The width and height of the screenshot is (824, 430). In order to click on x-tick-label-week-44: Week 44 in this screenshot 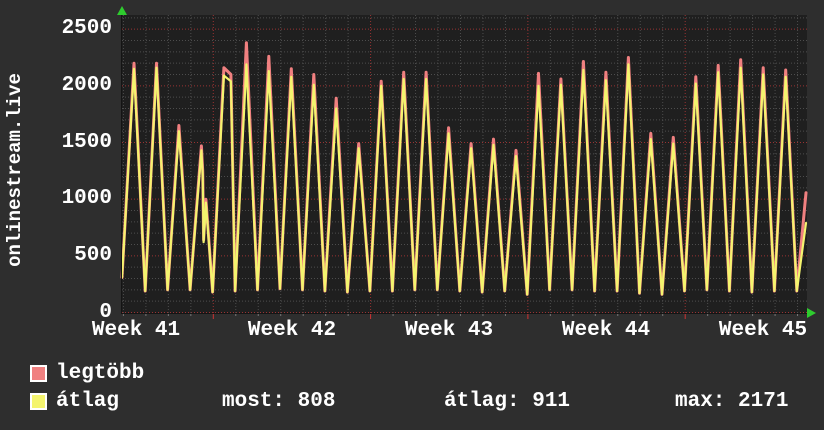, I will do `click(606, 330)`.